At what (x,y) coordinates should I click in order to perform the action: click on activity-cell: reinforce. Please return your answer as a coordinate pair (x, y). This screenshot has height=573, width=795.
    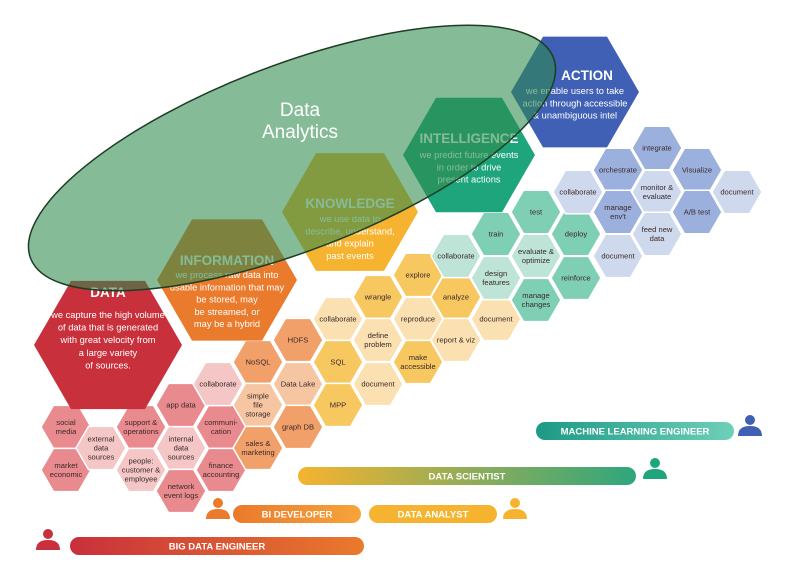
    Looking at the image, I should click on (576, 278).